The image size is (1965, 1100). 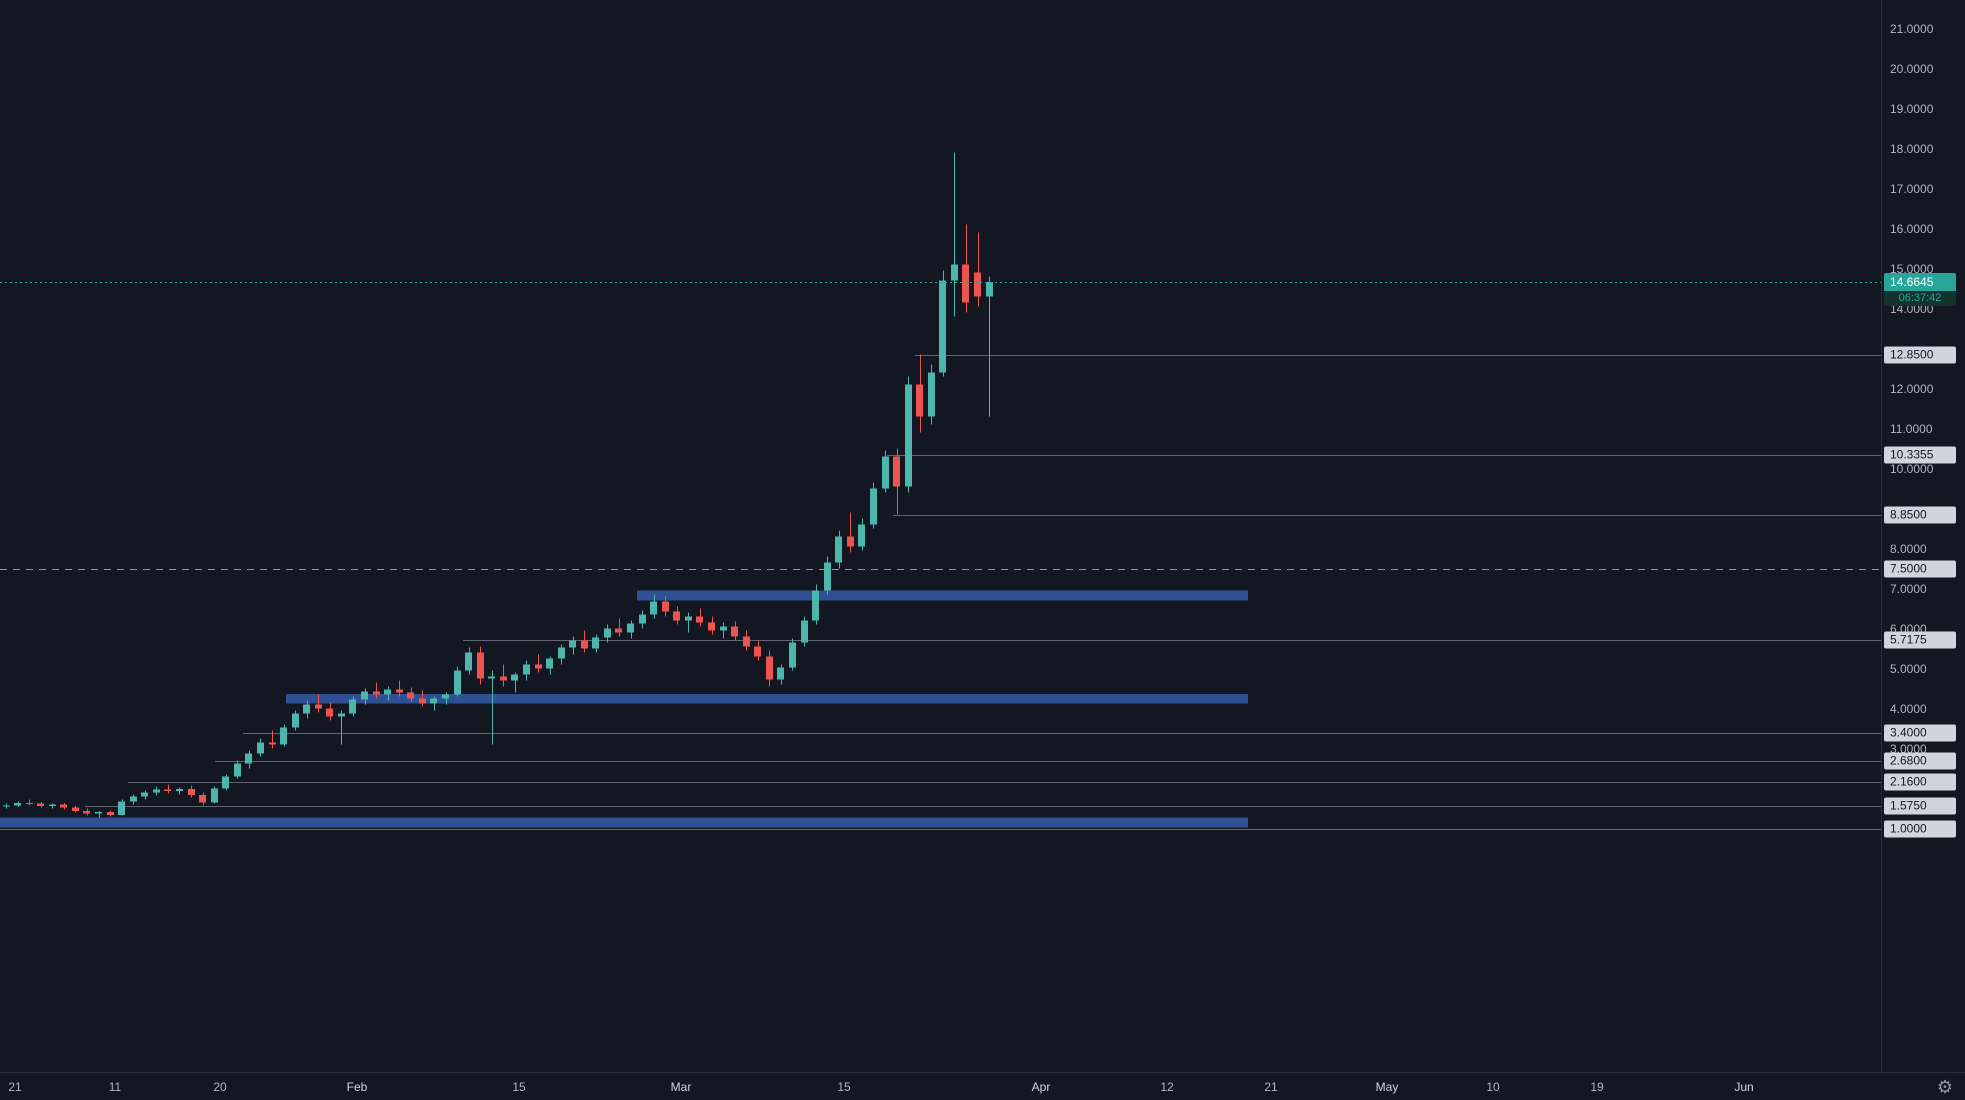 I want to click on price-level-tag: 10.3355, so click(x=1920, y=455).